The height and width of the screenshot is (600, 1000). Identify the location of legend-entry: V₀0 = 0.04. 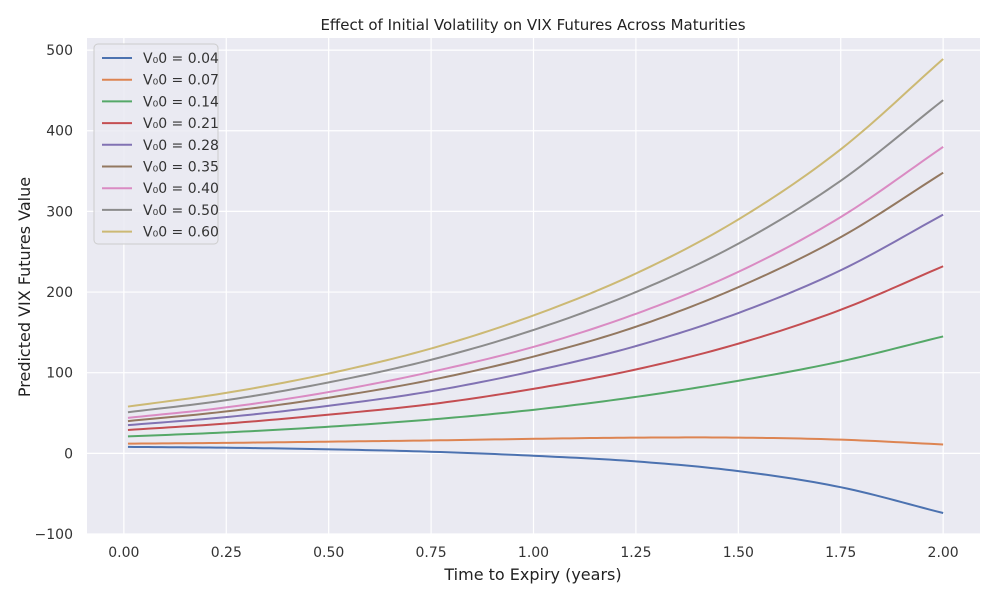
(181, 59).